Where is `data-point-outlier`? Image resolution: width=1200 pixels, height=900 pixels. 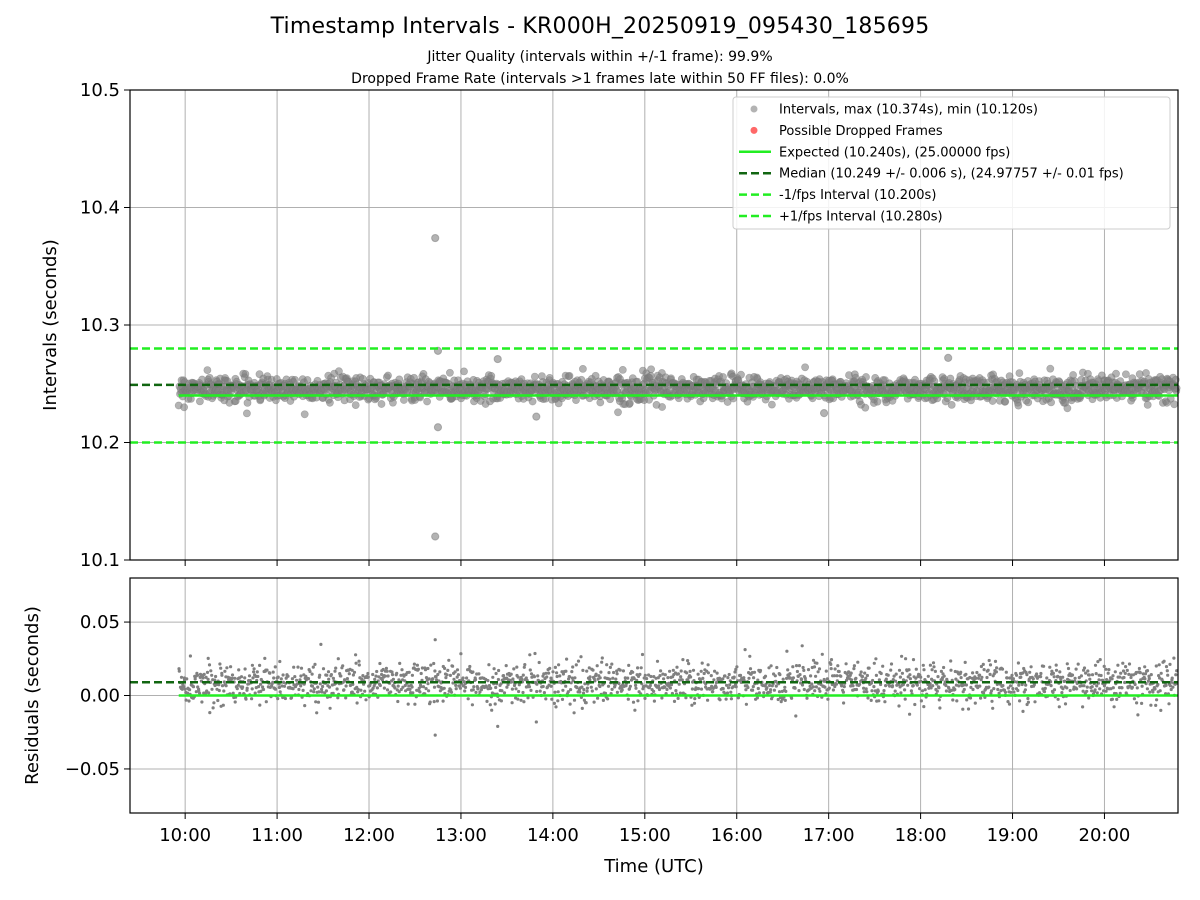 data-point-outlier is located at coordinates (497, 359).